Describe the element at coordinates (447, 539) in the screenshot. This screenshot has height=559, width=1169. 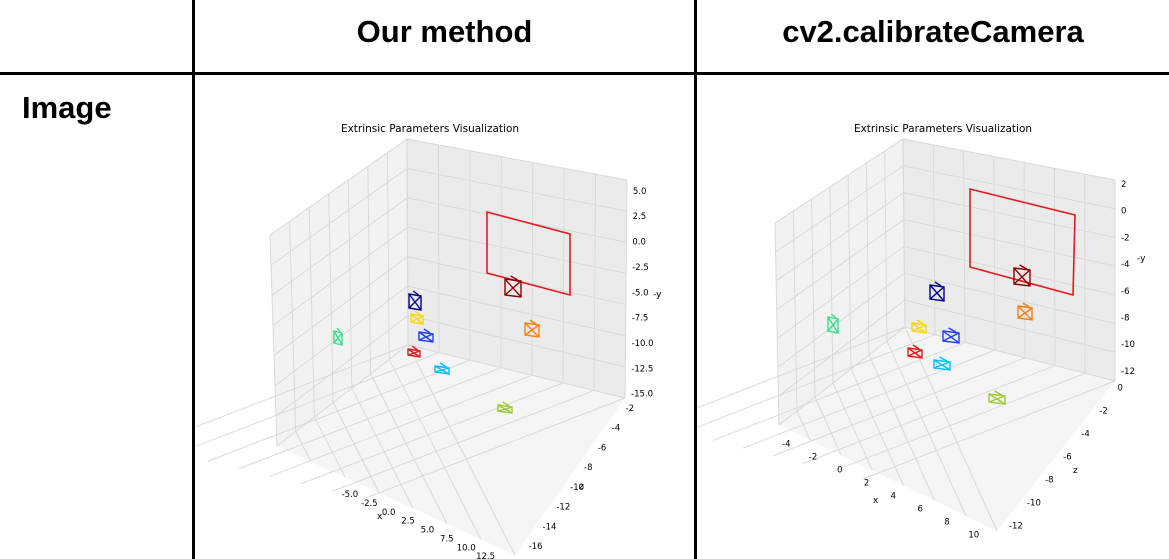
I see `x-tick-label: 7.5` at that location.